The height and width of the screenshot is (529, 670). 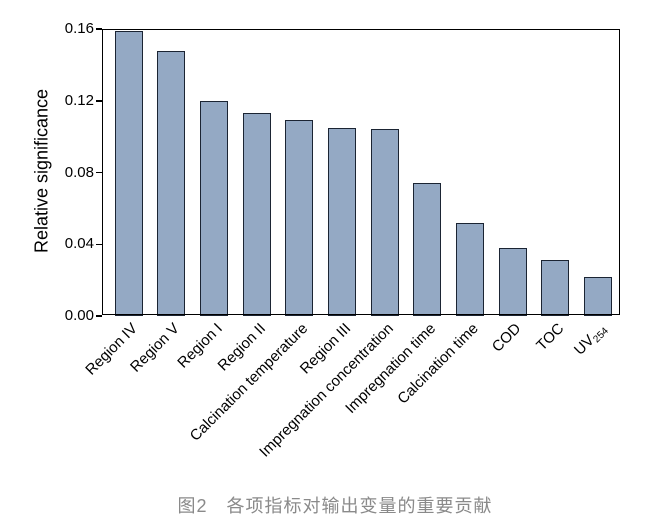 I want to click on x-axis-category-label: TOC, so click(x=550, y=337).